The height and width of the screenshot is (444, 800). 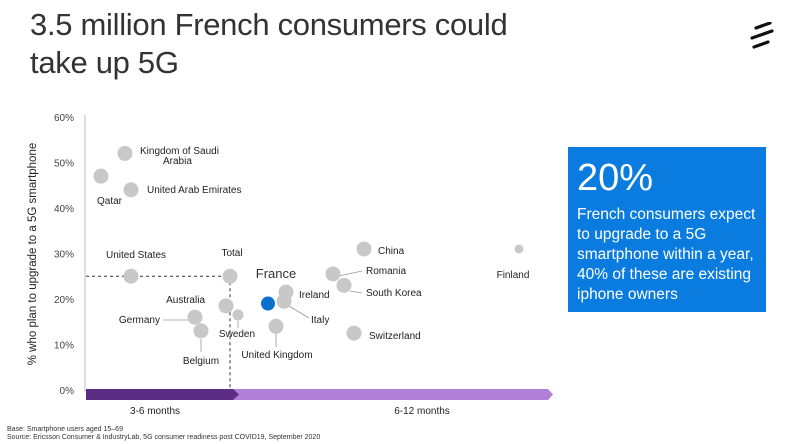 I want to click on point-label-finland: Finland, so click(x=513, y=275).